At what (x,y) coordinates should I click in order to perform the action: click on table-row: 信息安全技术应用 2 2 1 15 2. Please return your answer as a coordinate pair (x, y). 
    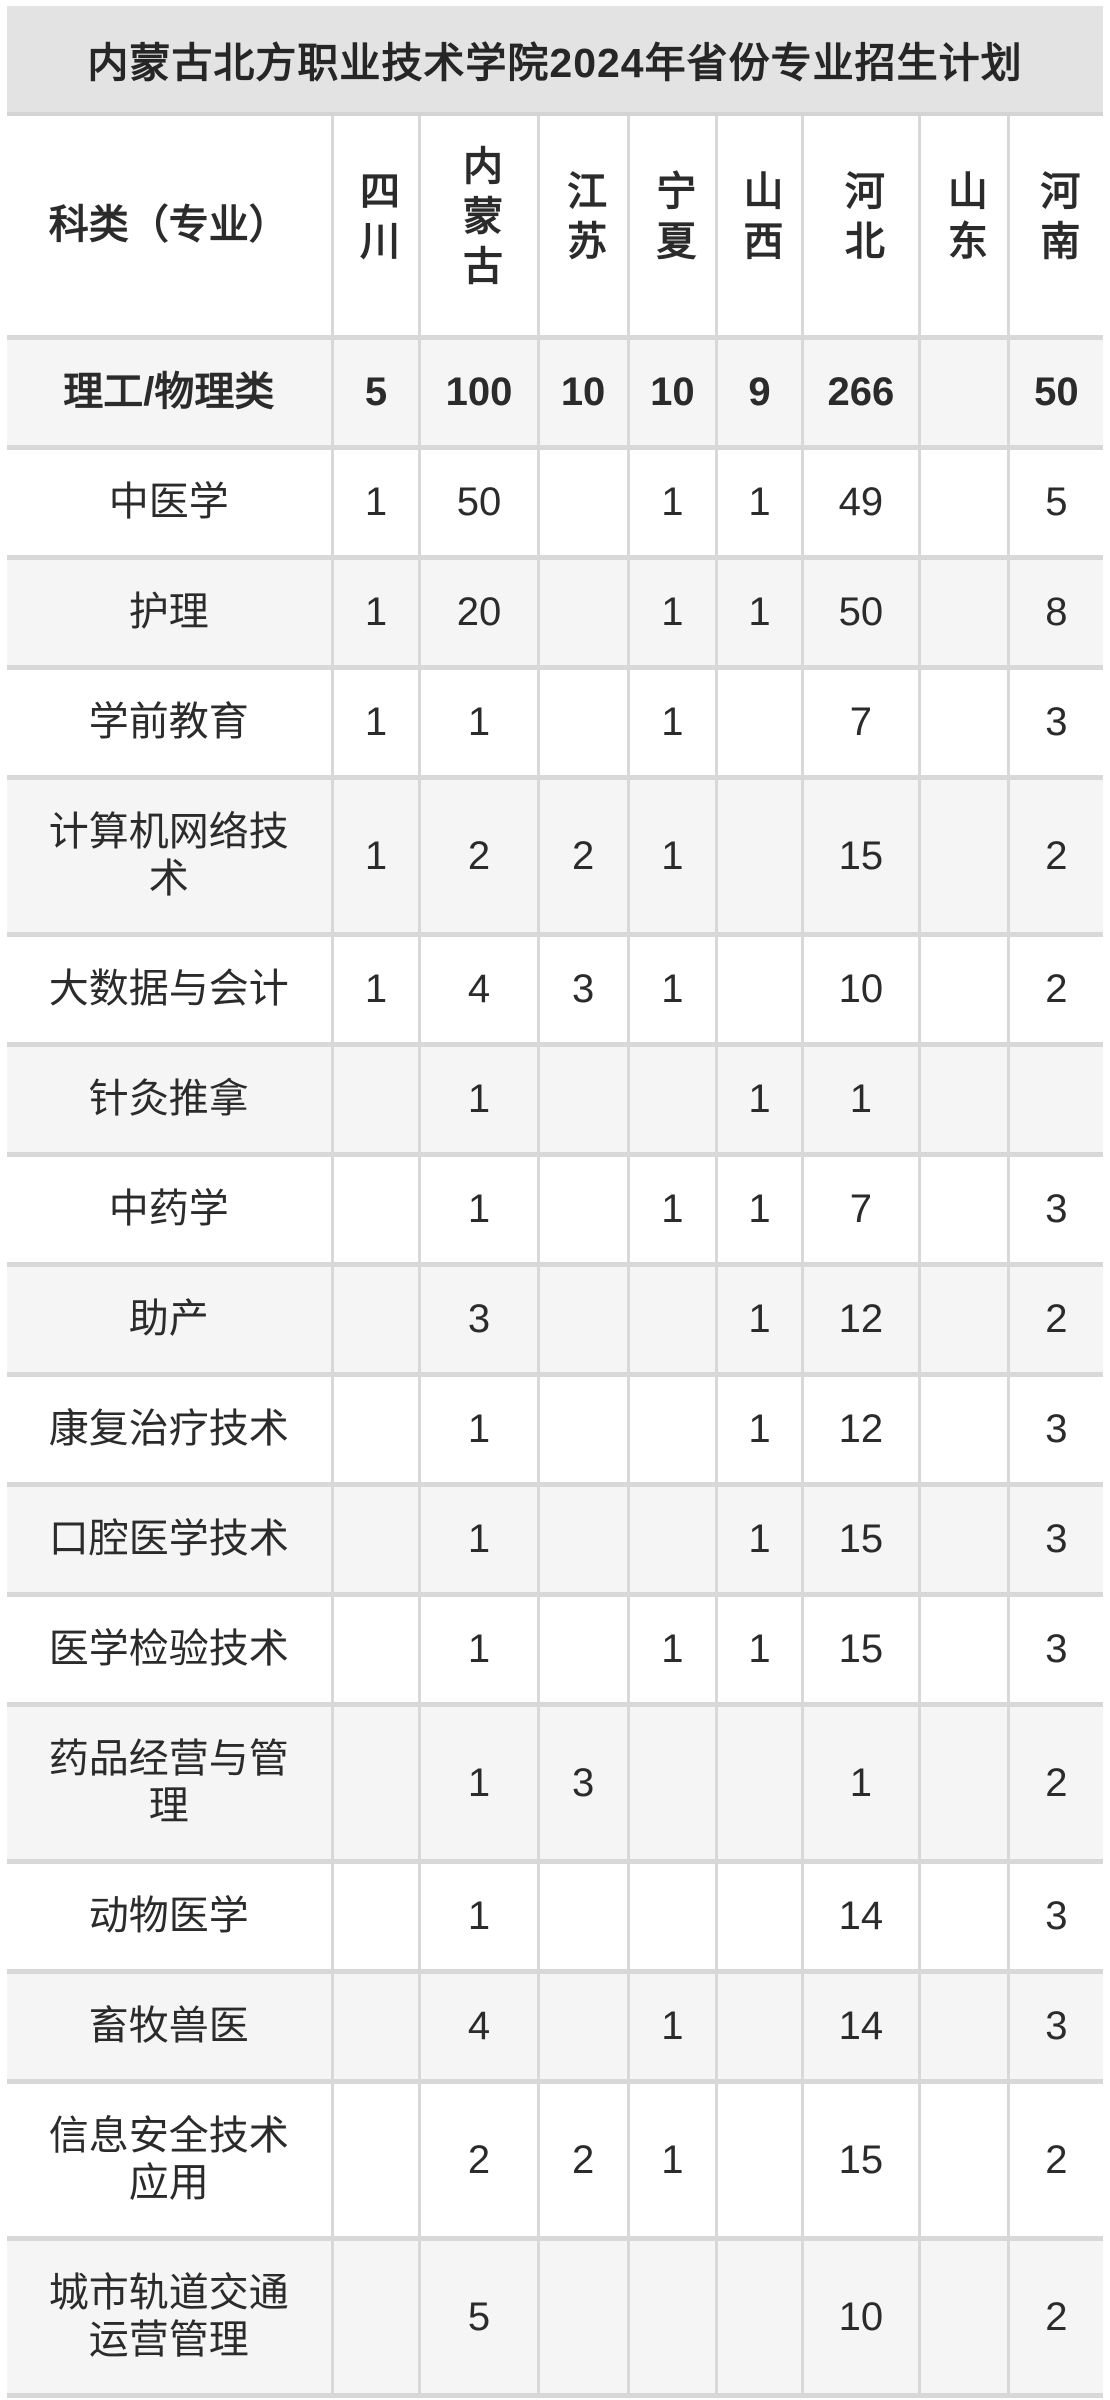
    Looking at the image, I should click on (555, 2162).